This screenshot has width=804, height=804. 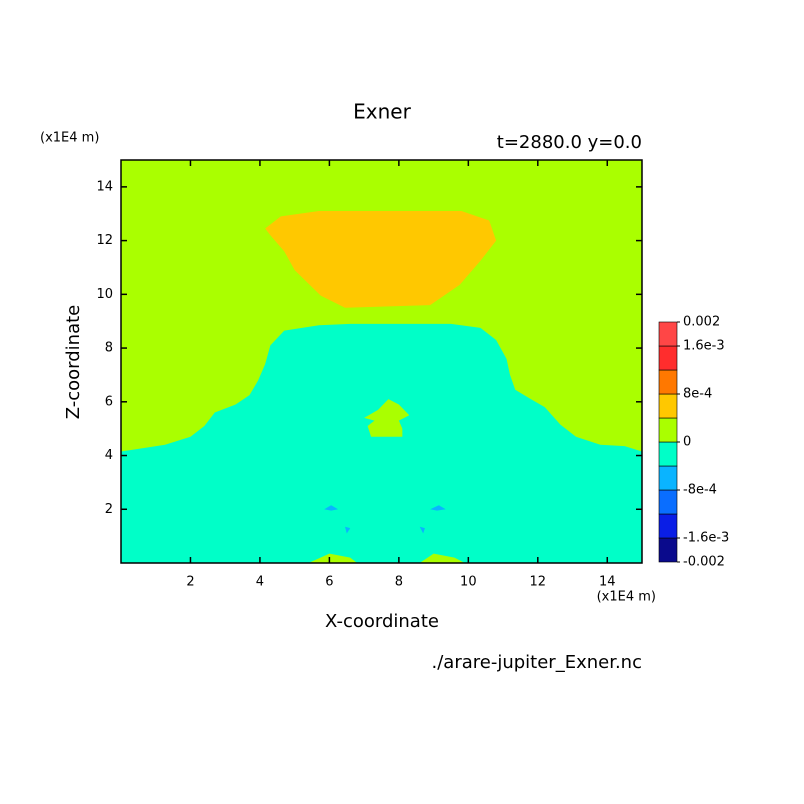 What do you see at coordinates (607, 582) in the screenshot?
I see `x-tick-label: 14` at bounding box center [607, 582].